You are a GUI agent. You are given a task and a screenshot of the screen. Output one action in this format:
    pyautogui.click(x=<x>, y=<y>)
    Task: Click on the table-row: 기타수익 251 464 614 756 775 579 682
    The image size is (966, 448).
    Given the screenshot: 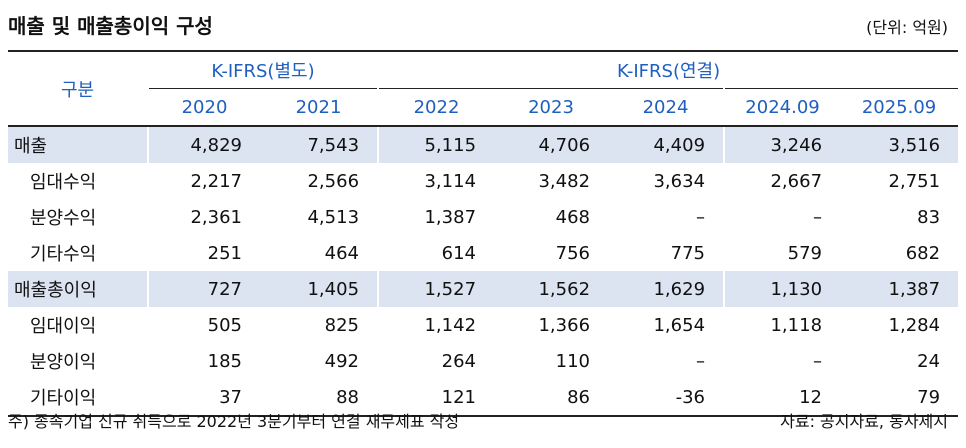 What is the action you would take?
    pyautogui.click(x=483, y=253)
    